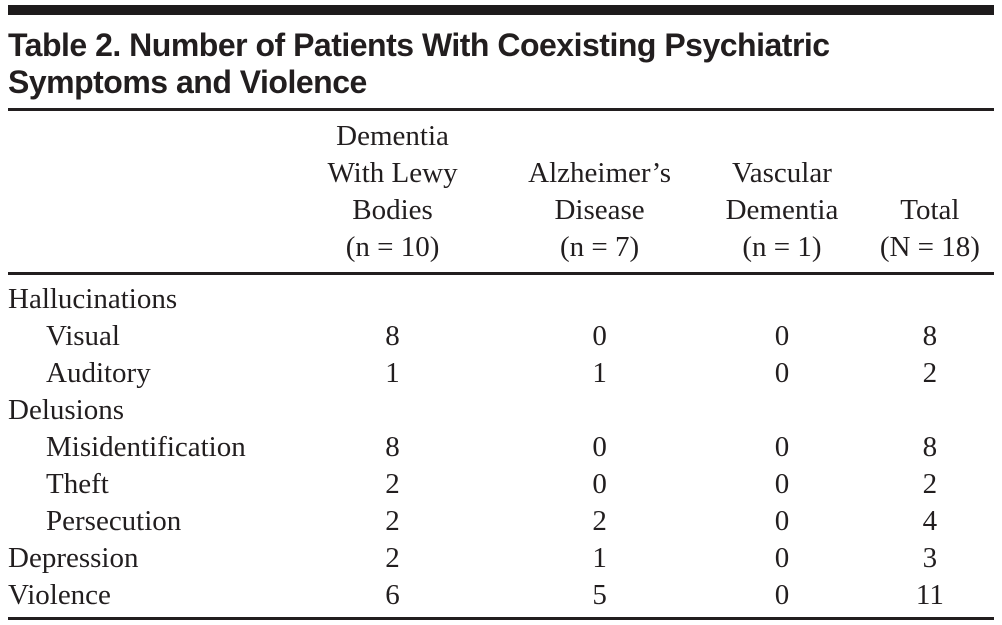 This screenshot has width=1002, height=625. I want to click on top-thick-rule, so click(501, 10).